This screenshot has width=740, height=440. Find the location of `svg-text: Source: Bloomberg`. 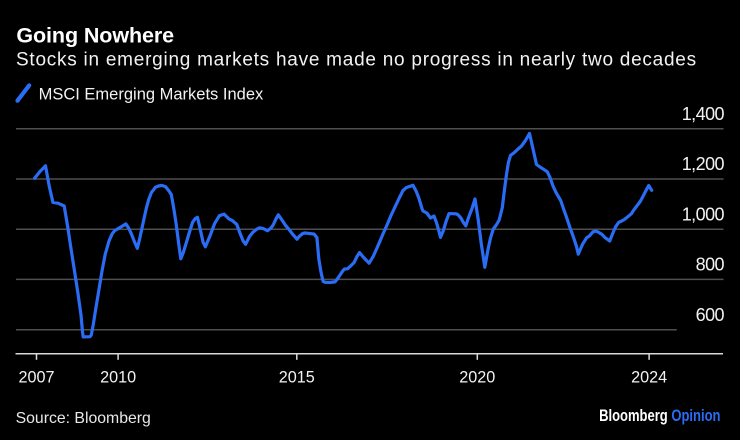

svg-text: Source: Bloomberg is located at coordinates (83, 418).